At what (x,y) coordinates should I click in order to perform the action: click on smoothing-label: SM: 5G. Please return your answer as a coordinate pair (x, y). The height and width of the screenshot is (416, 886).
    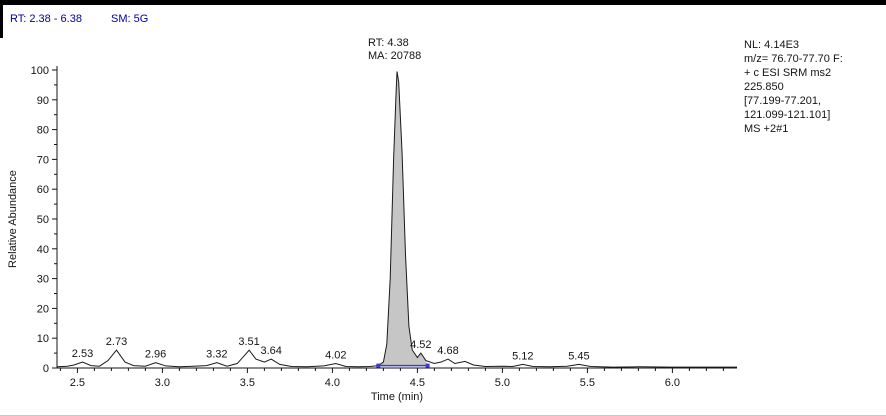
    Looking at the image, I should click on (130, 19).